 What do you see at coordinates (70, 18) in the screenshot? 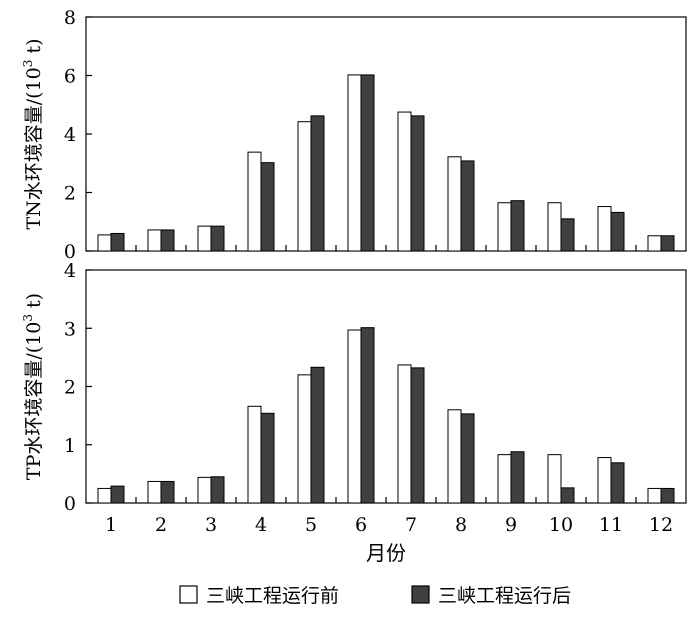
I see `y-tick-label: 8` at bounding box center [70, 18].